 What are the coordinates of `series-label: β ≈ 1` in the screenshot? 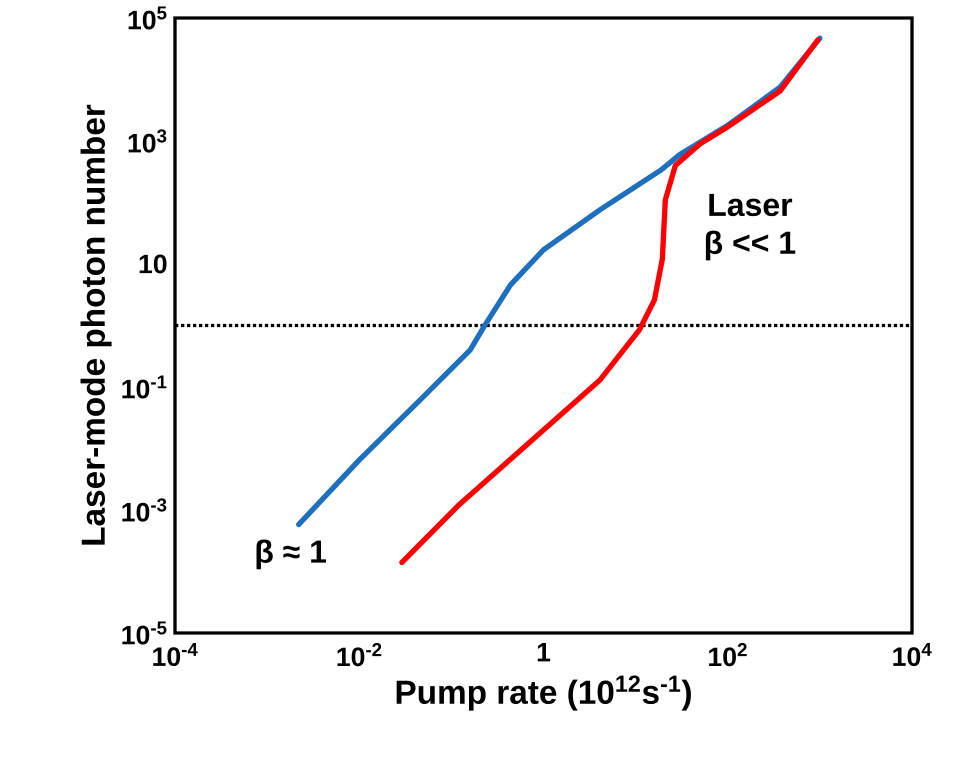 It's located at (291, 554).